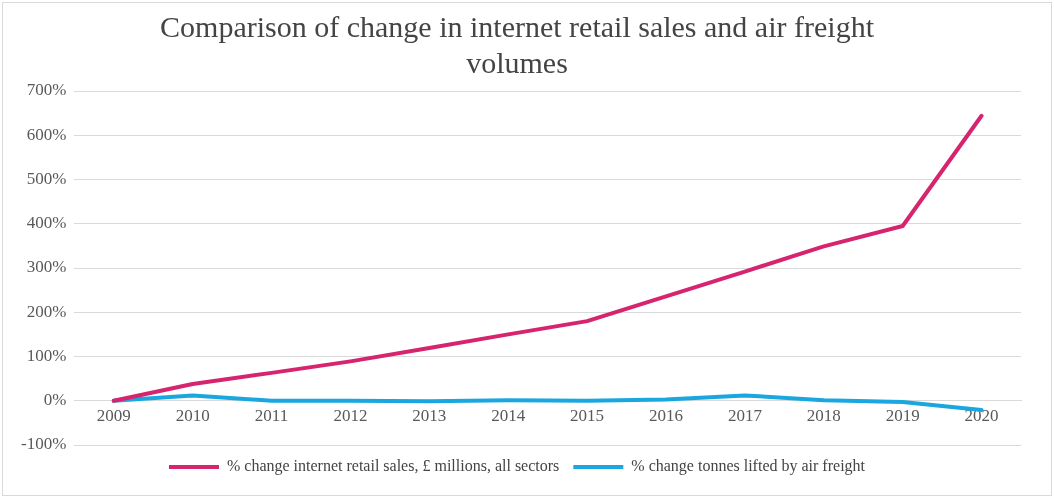 The image size is (1054, 498). What do you see at coordinates (46, 223) in the screenshot?
I see `y-tick-label: 400%` at bounding box center [46, 223].